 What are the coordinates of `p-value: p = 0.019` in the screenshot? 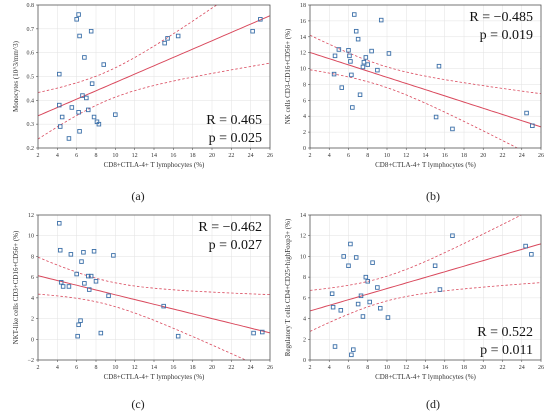 It's located at (506, 35).